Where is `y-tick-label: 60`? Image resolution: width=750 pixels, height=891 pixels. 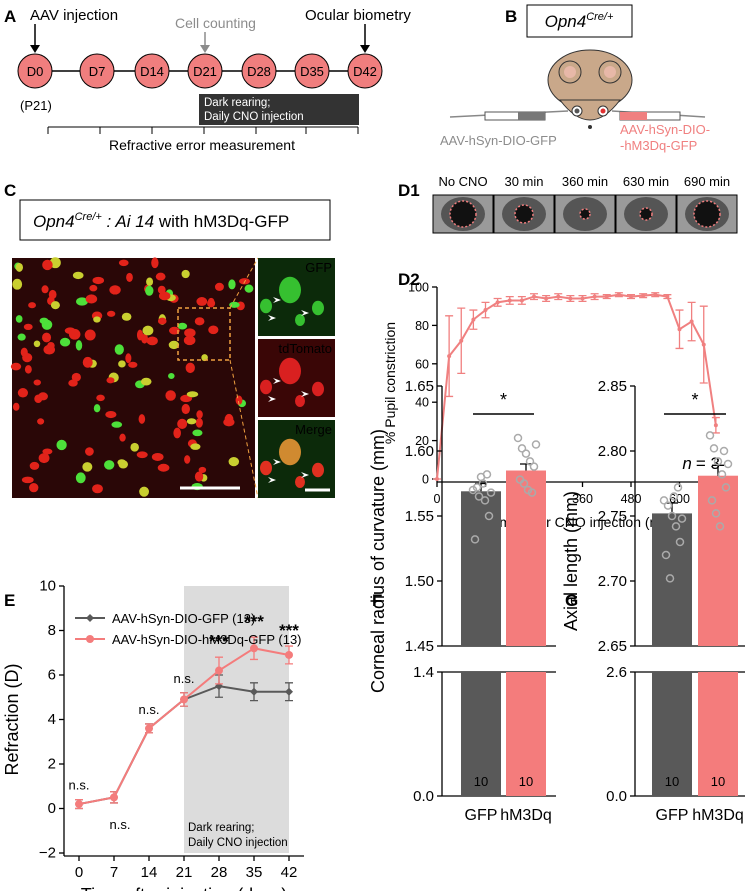 y-tick-label: 60 is located at coordinates (422, 364).